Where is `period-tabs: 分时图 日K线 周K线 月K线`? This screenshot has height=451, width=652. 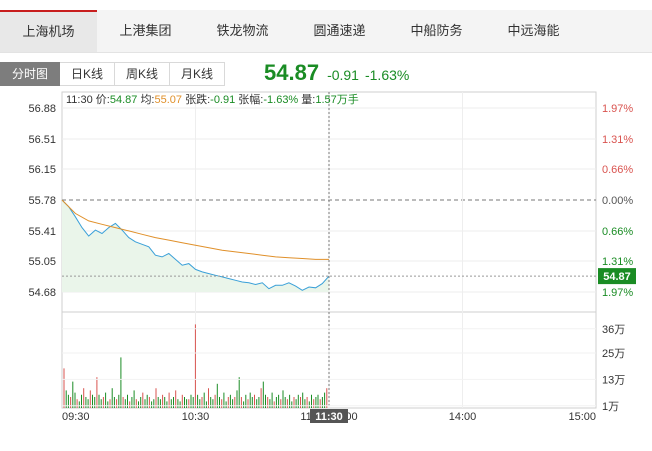 period-tabs: 分时图 日K线 周K线 月K线 is located at coordinates (113, 74).